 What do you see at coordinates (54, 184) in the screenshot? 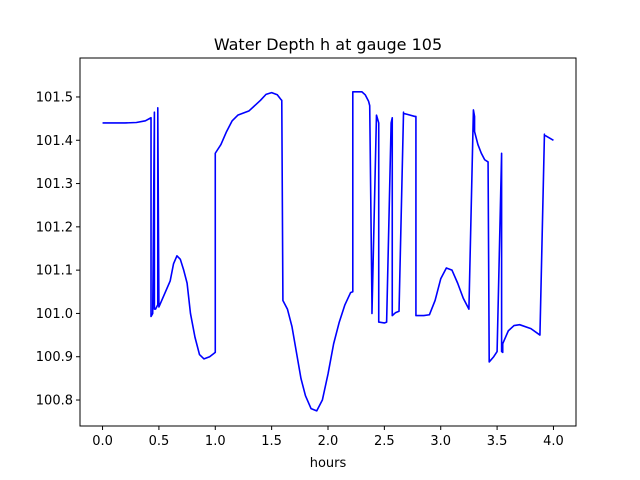
I see `y-tick-label: 101.3` at bounding box center [54, 184].